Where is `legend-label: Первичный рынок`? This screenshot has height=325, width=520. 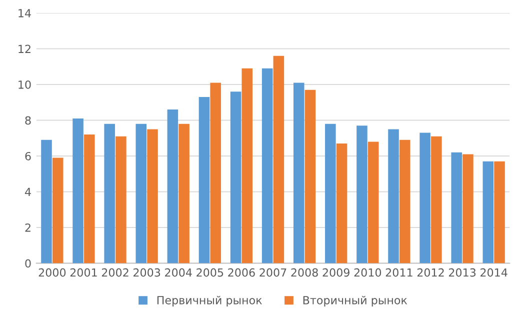 legend-label: Первичный рынок is located at coordinates (209, 301).